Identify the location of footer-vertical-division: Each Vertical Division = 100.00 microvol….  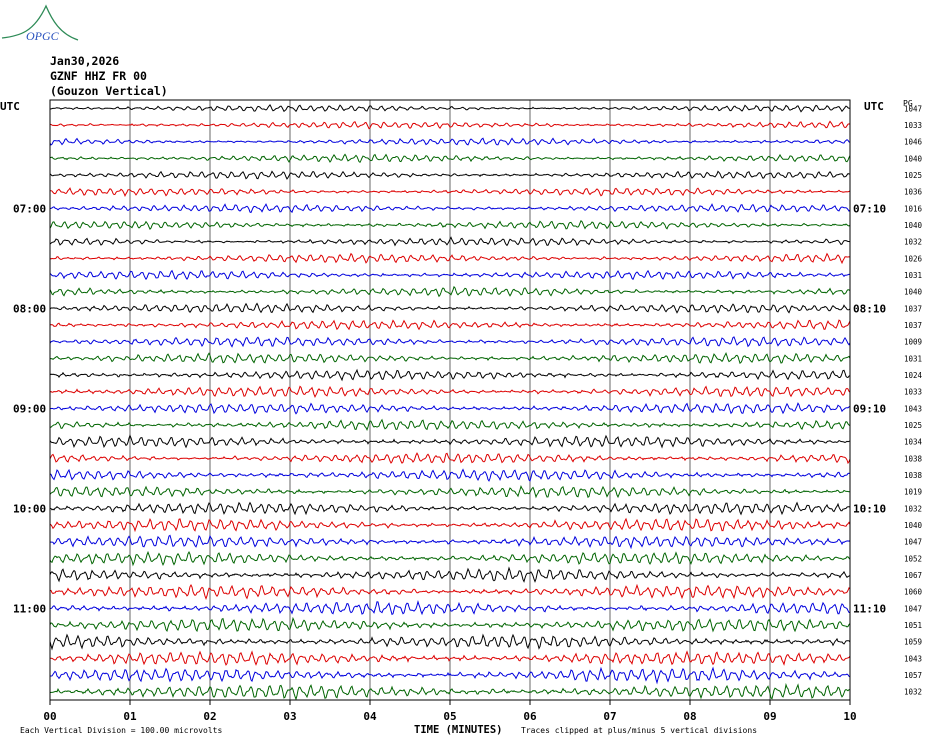
(121, 730).